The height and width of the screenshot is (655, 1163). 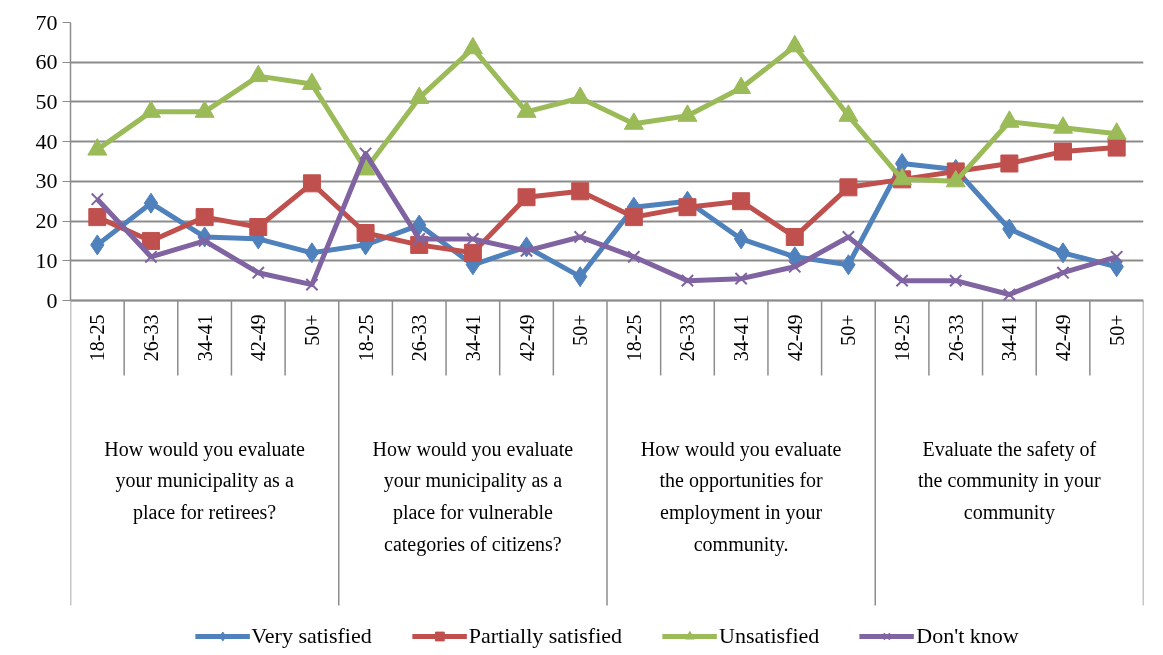 I want to click on y-tick-label: 20, so click(x=46, y=221).